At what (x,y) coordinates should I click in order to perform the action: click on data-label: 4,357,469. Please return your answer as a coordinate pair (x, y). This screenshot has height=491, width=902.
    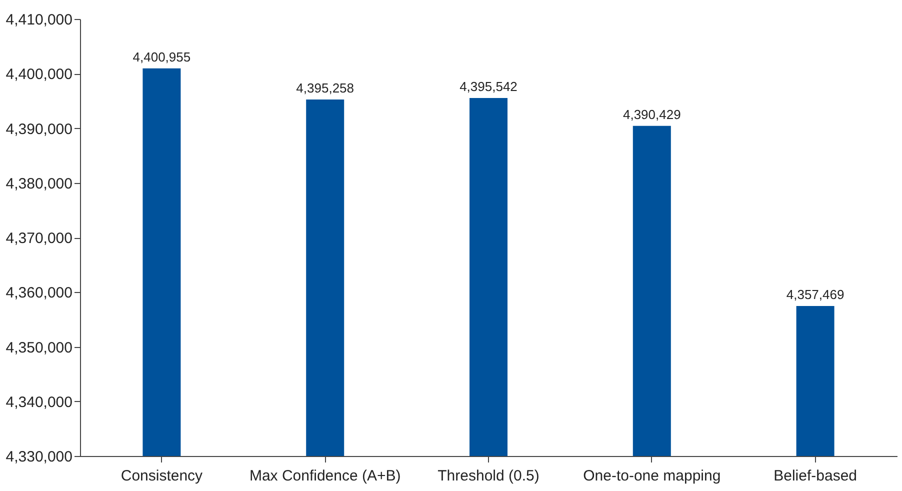
    Looking at the image, I should click on (815, 294).